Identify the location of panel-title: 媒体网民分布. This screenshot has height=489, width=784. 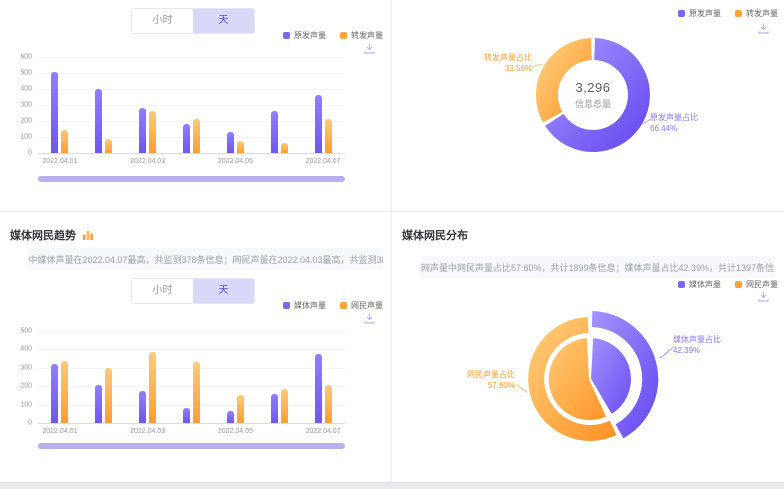
(435, 236).